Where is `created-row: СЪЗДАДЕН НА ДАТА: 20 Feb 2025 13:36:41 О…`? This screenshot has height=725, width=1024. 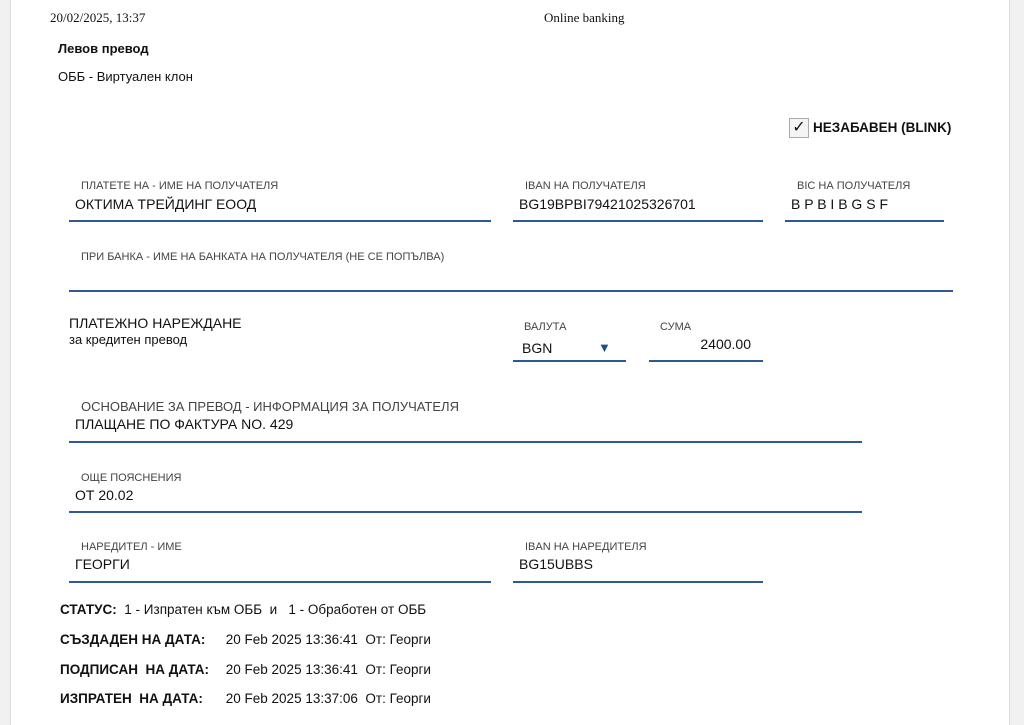
created-row: СЪЗДАДЕН НА ДАТА: 20 Feb 2025 13:36:41 О… is located at coordinates (245, 639).